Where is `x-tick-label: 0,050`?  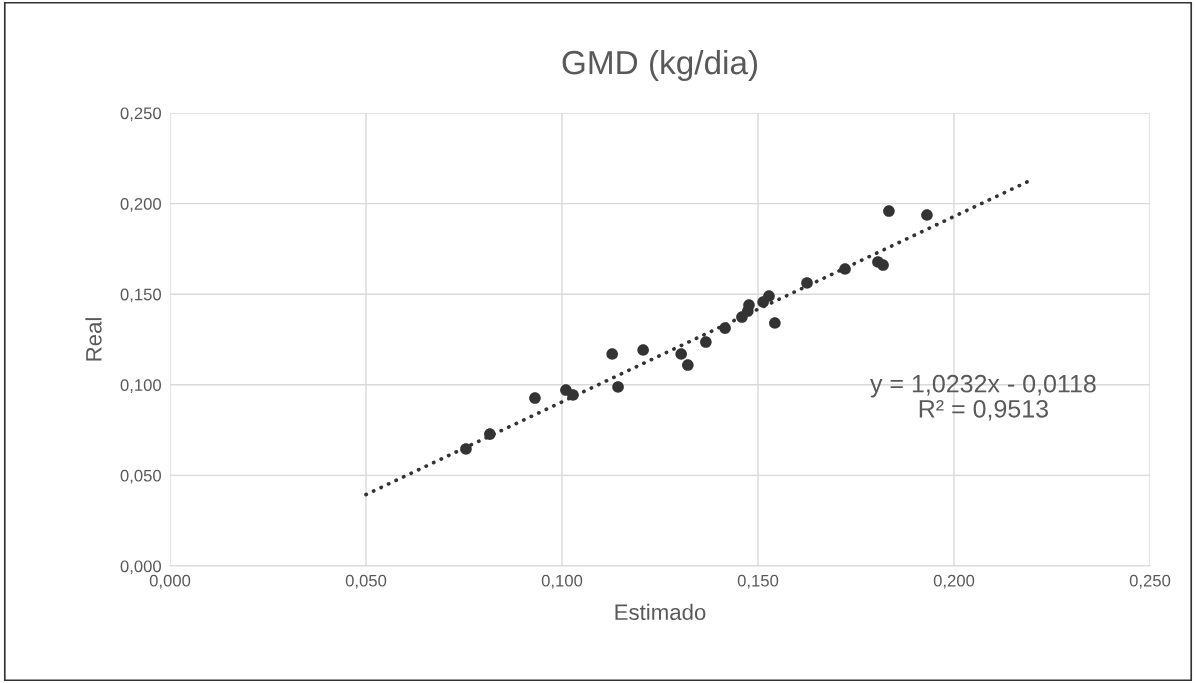 x-tick-label: 0,050 is located at coordinates (366, 581).